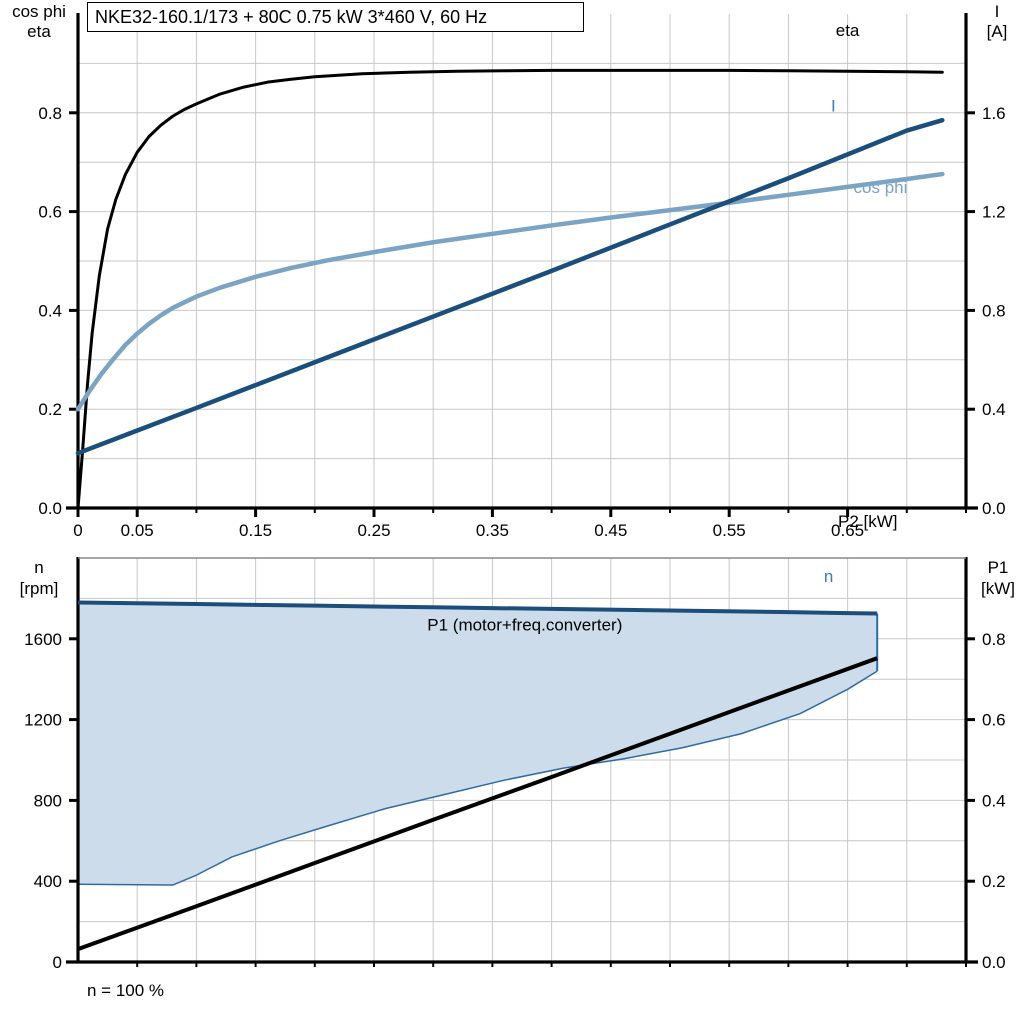 Image resolution: width=1024 pixels, height=1024 pixels. What do you see at coordinates (39, 567) in the screenshot?
I see `bottom-left-axis-unit-line1: n` at bounding box center [39, 567].